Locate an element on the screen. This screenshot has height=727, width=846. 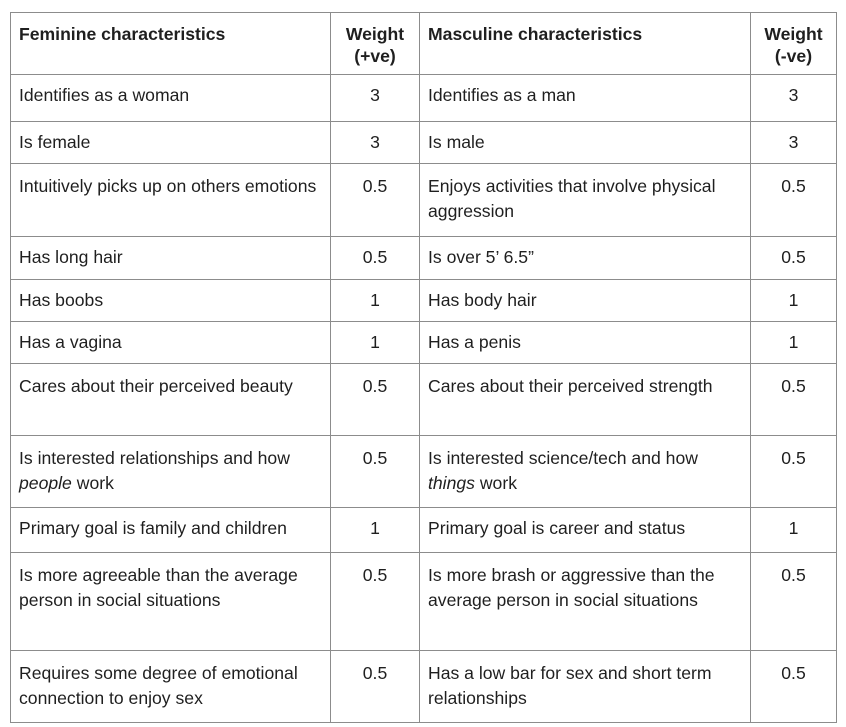
table-row: Is female 3 Is male 3 is located at coordinates (423, 142).